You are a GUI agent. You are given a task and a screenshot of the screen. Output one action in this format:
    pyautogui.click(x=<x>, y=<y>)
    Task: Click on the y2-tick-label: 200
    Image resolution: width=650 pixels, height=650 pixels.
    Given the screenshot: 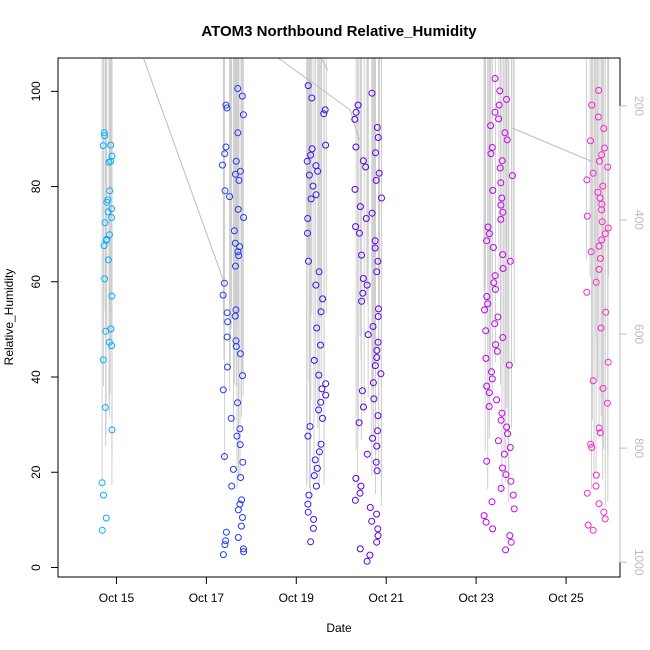 What is the action you would take?
    pyautogui.click(x=639, y=106)
    